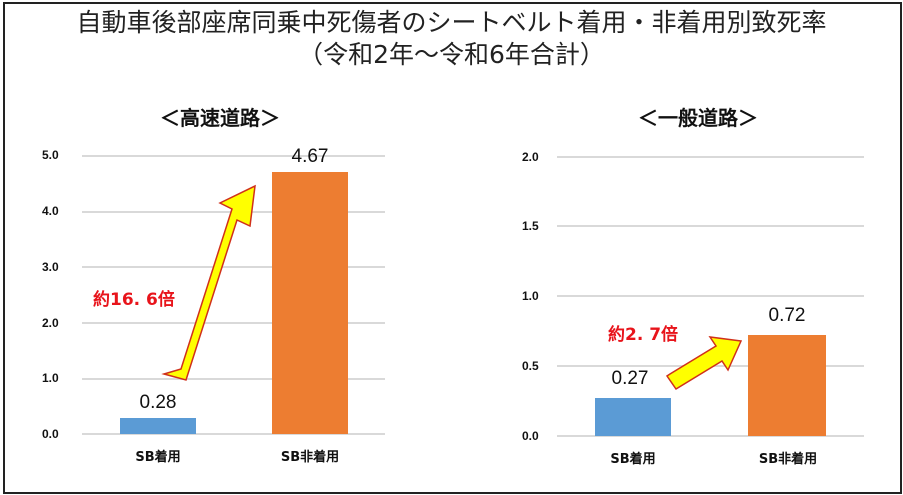  Describe the element at coordinates (530, 366) in the screenshot. I see `y-tick: 0.5` at that location.